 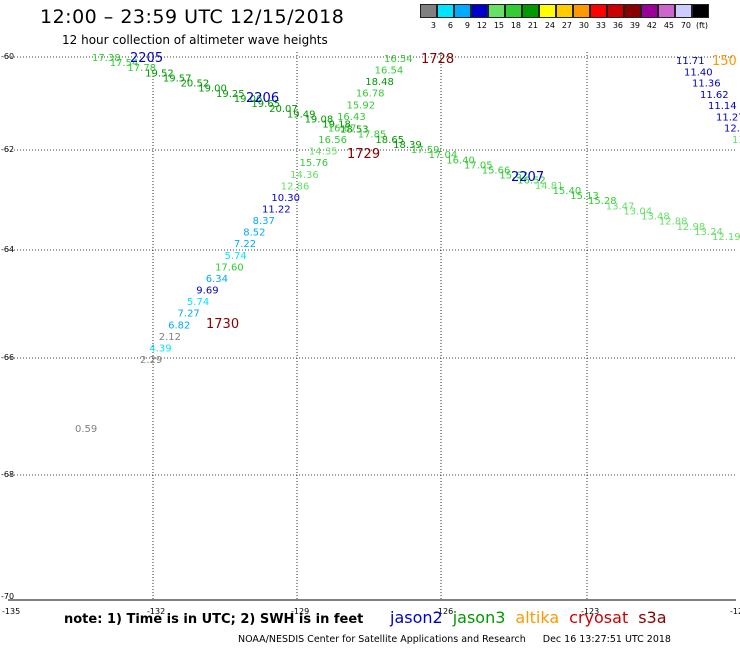 What do you see at coordinates (11, 611) in the screenshot?
I see `longitude-label: -135` at bounding box center [11, 611].